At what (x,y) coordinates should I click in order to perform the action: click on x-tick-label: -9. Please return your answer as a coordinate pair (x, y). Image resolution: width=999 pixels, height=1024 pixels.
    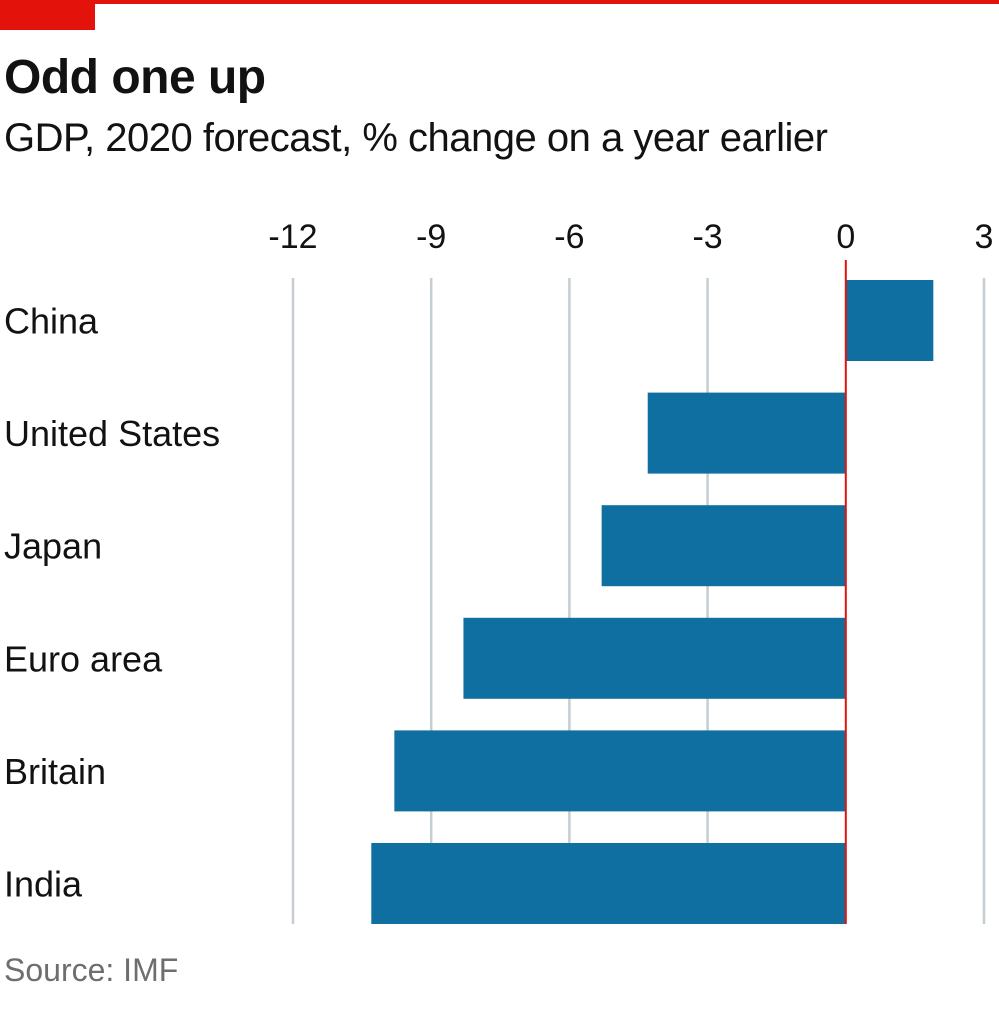
    Looking at the image, I should click on (431, 237).